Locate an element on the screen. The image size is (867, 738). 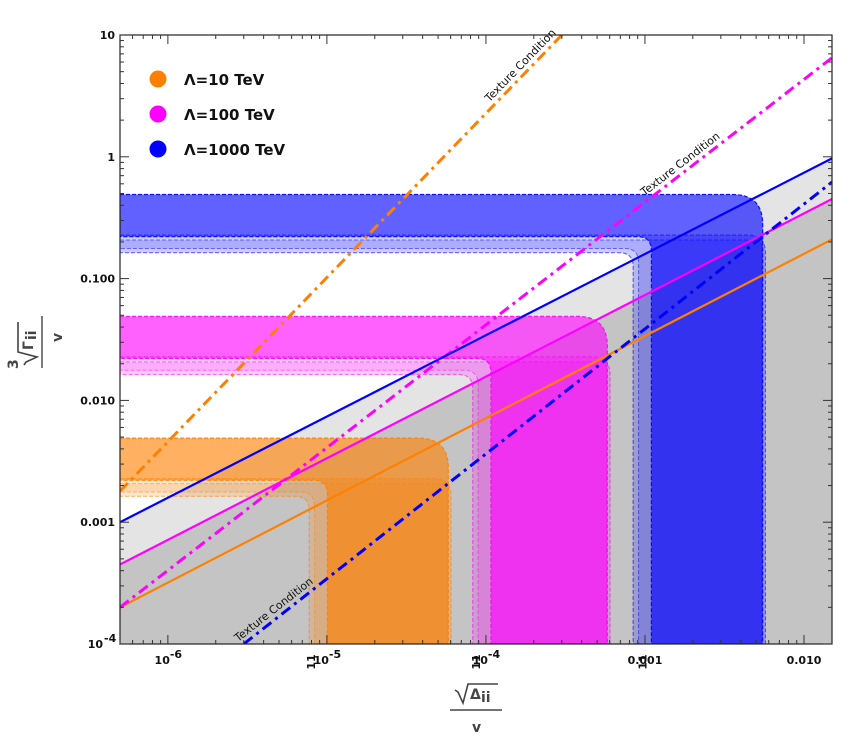
x-tick-label: 0.001 is located at coordinates (645, 660).